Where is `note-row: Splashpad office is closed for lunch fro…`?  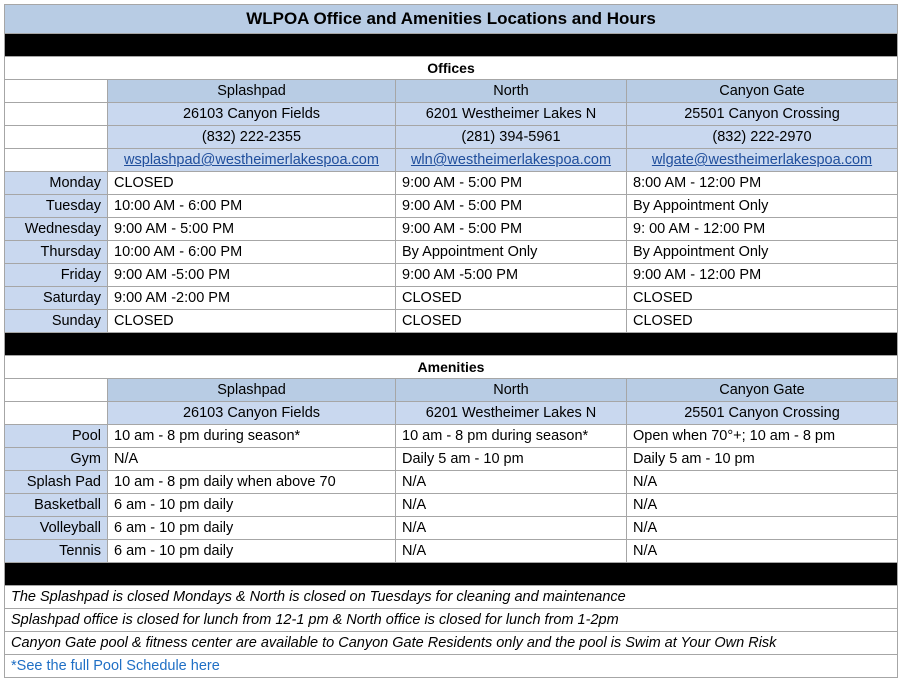
note-row: Splashpad office is closed for lunch fro… is located at coordinates (451, 620).